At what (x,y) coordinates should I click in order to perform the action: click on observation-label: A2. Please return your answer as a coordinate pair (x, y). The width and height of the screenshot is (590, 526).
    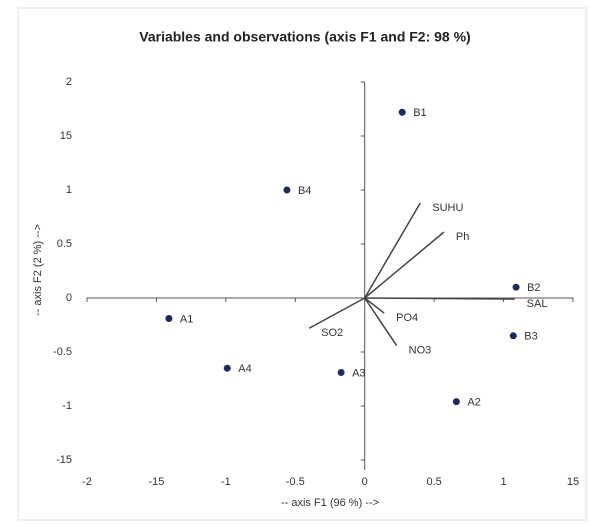
    Looking at the image, I should click on (473, 403).